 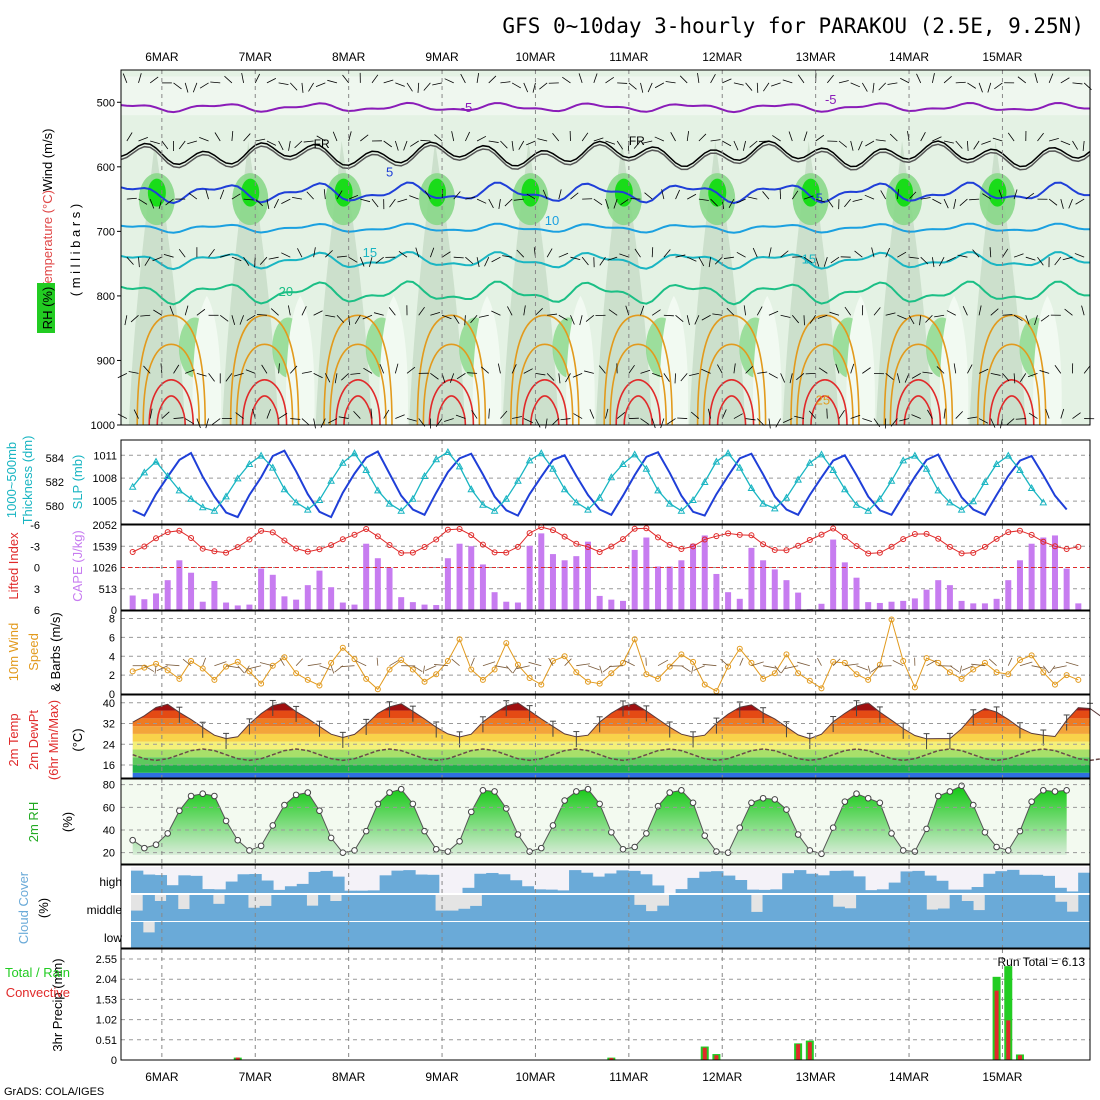 I want to click on rh-saturated-blob, so click(x=343, y=192).